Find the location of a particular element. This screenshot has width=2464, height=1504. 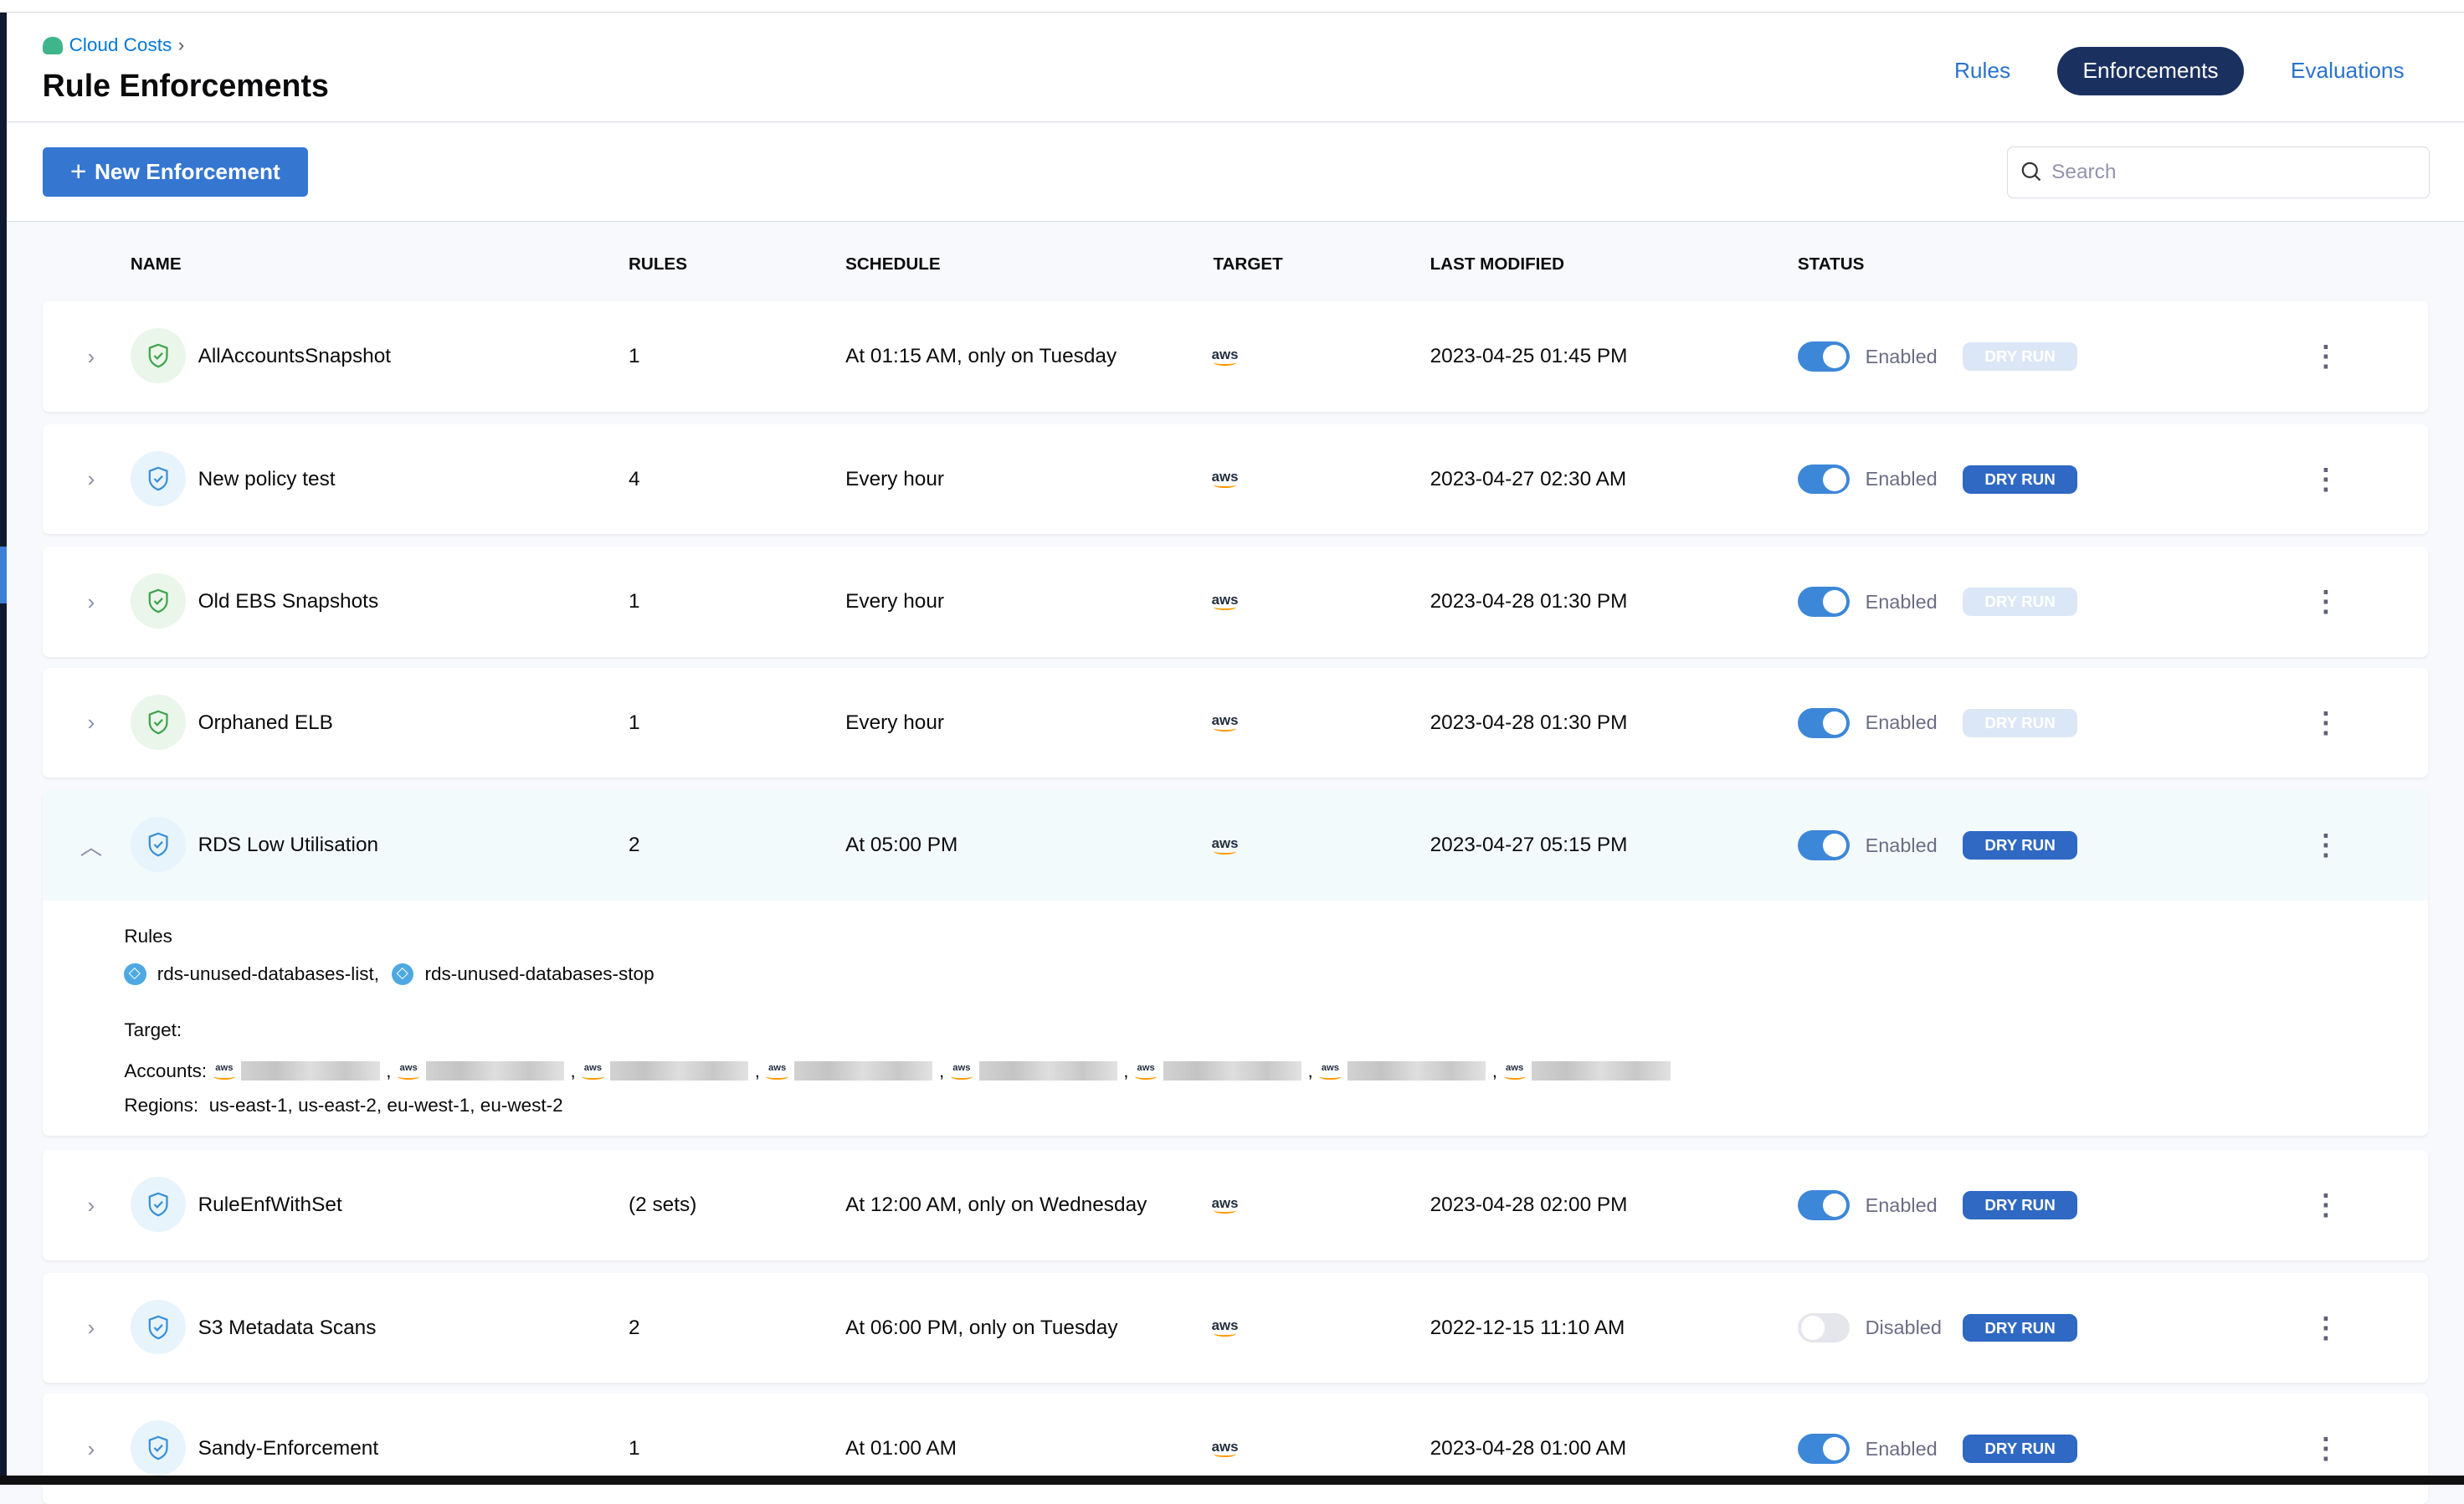

rules-count: (2 sets) is located at coordinates (663, 1205).